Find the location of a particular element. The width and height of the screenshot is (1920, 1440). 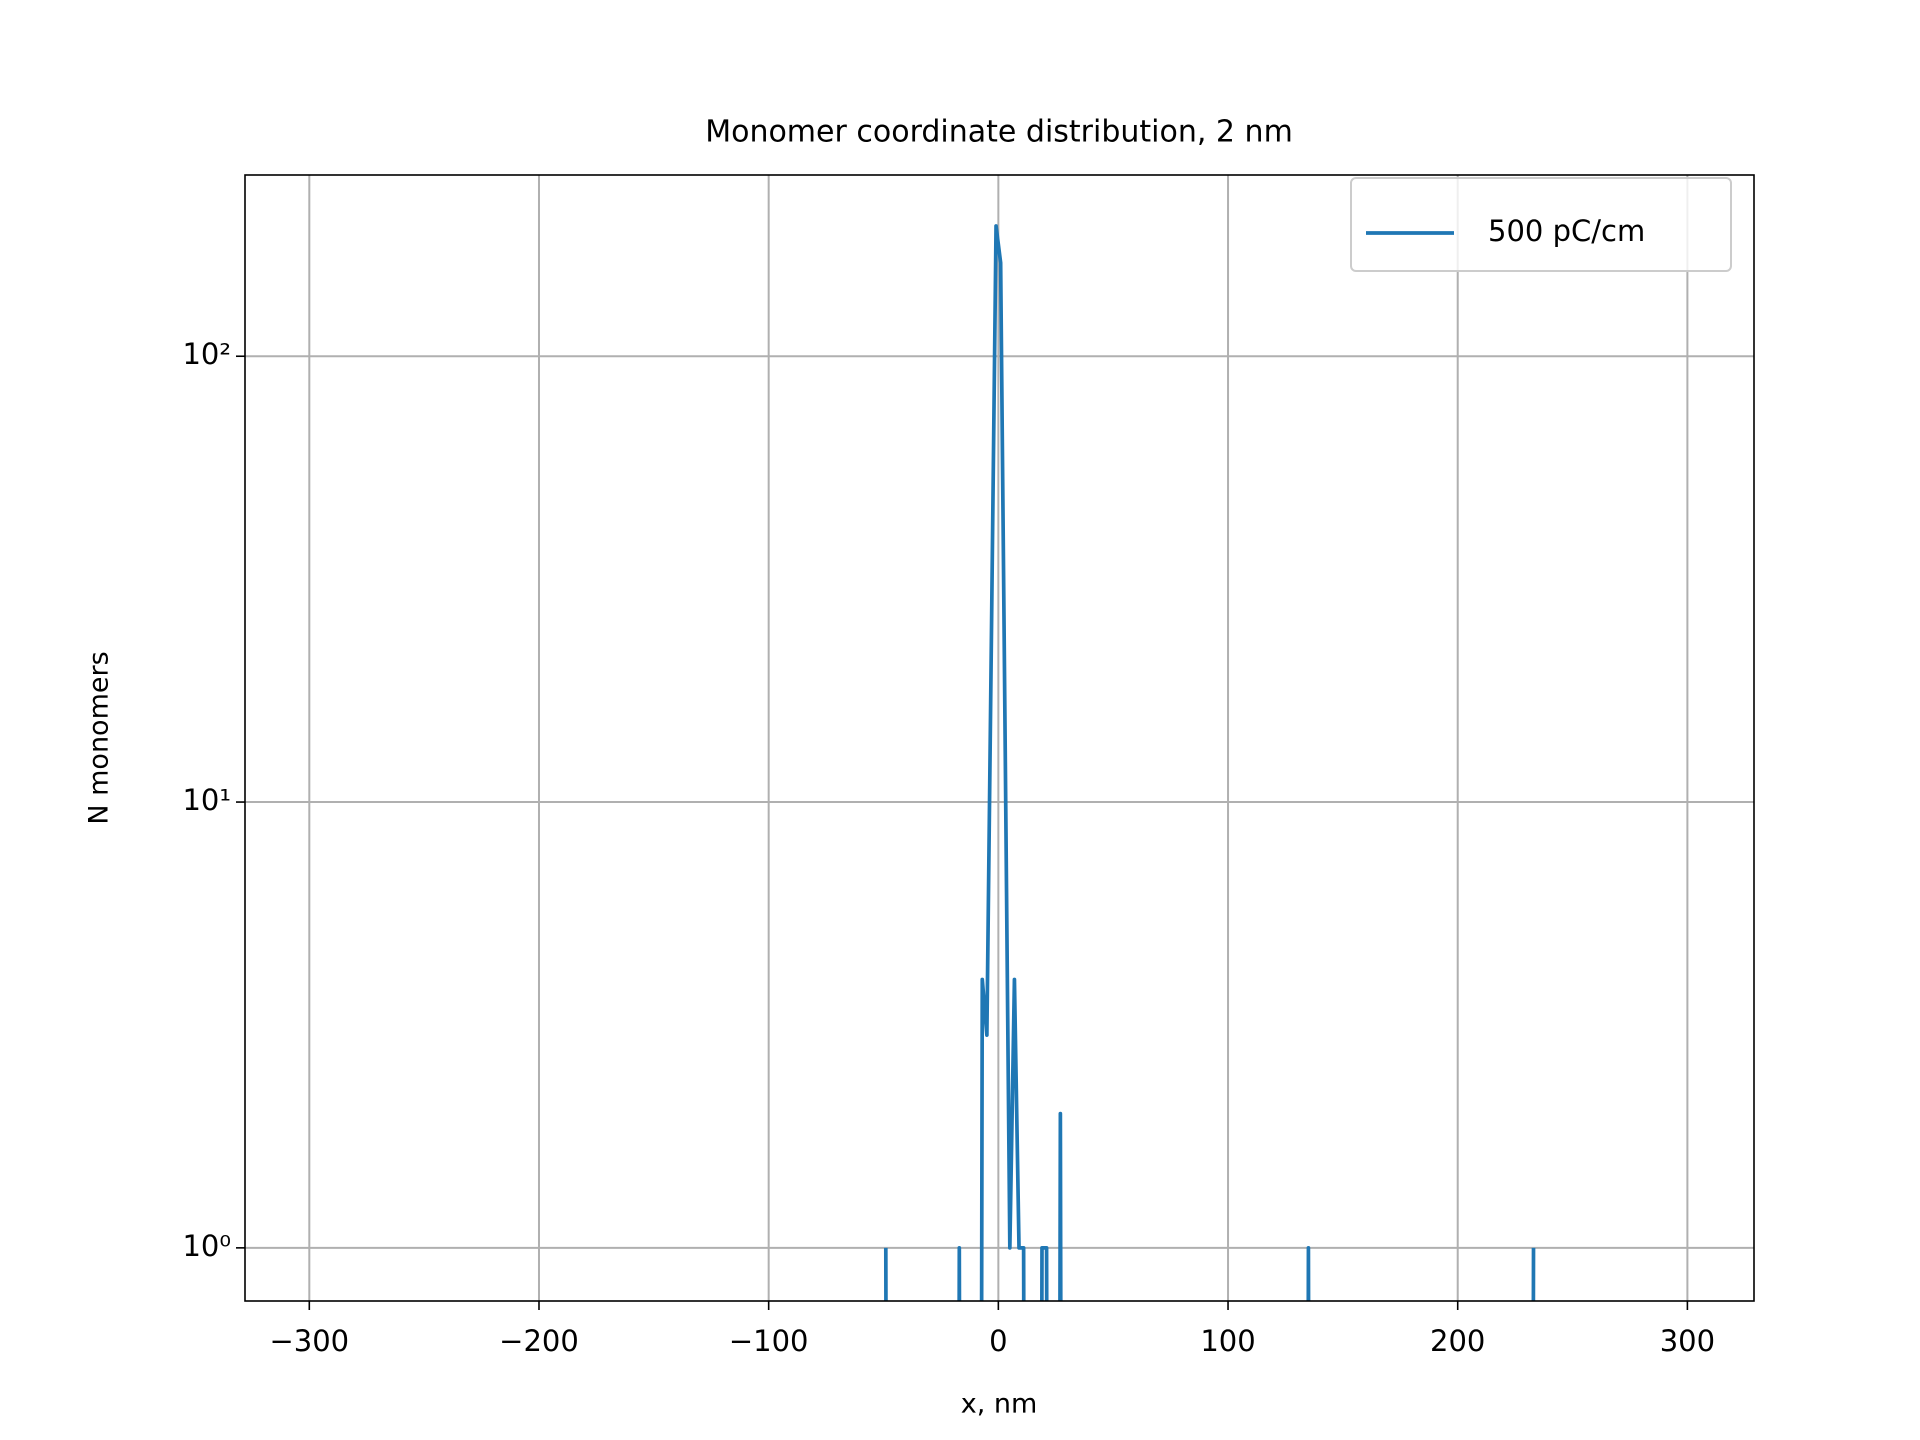

x-tick-label: 100 is located at coordinates (1227, 1341).